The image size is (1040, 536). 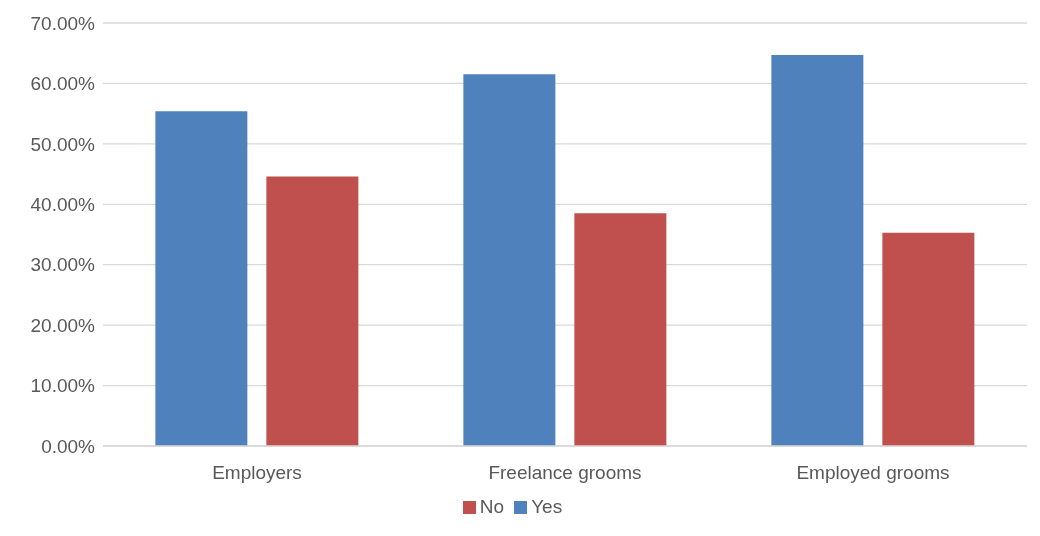 I want to click on legend-label: Yes, so click(x=547, y=506).